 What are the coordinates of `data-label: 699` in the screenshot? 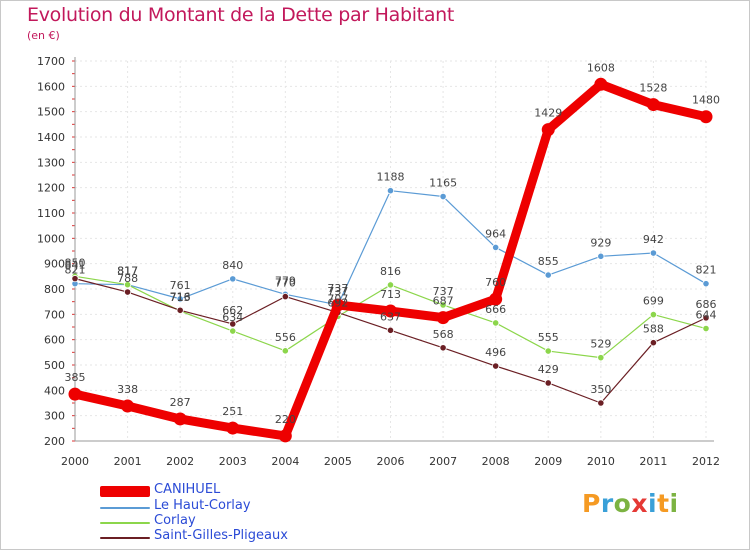 It's located at (653, 301).